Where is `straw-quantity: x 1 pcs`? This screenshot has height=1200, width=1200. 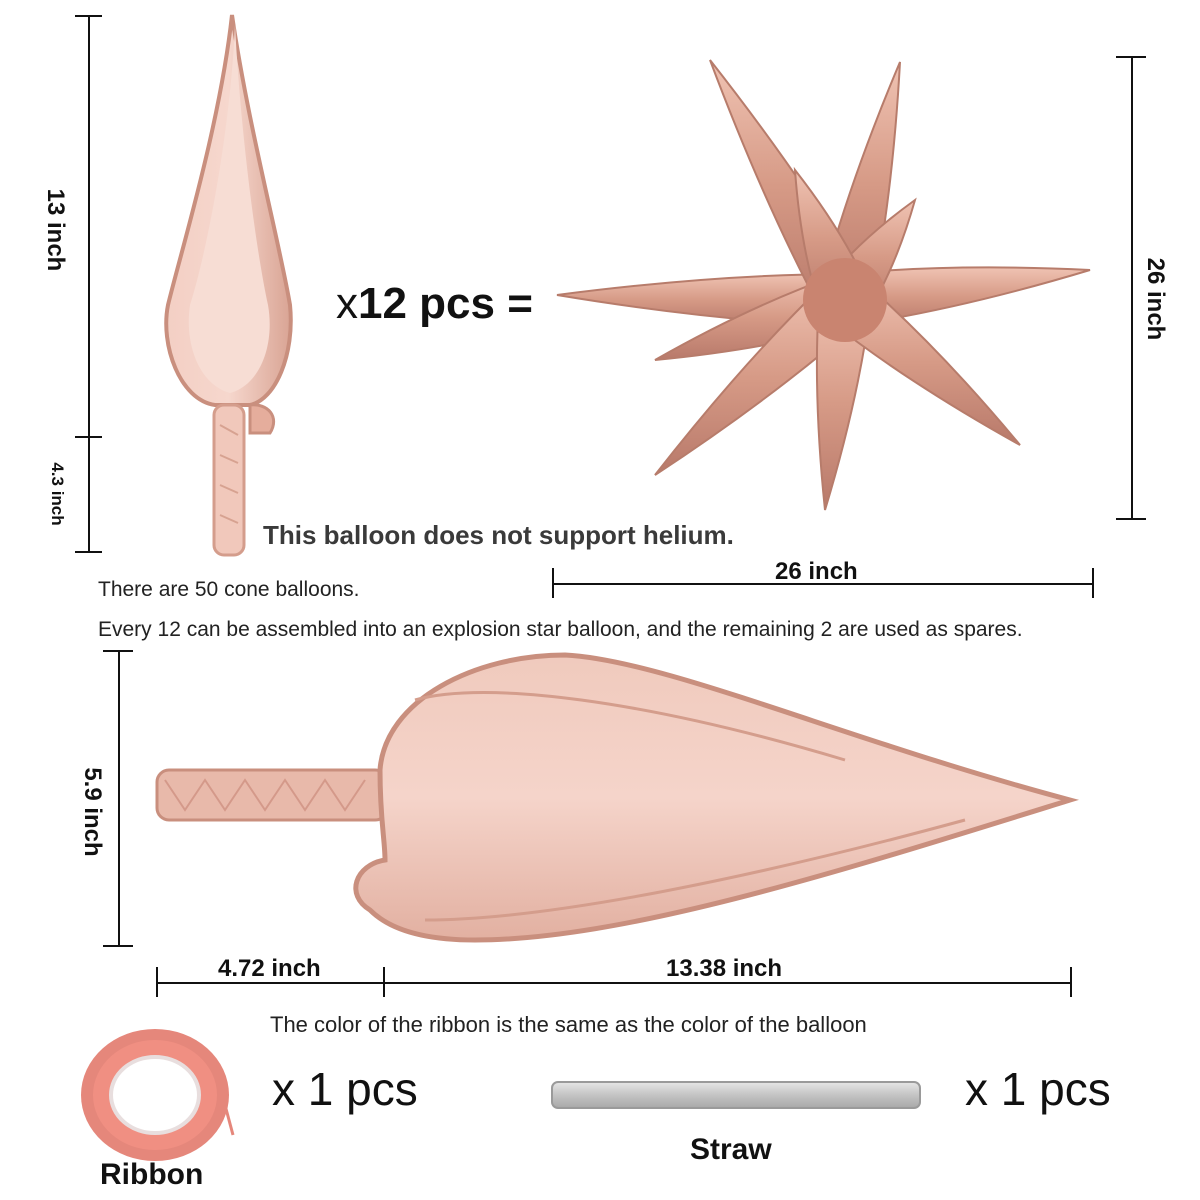 straw-quantity: x 1 pcs is located at coordinates (1038, 1089).